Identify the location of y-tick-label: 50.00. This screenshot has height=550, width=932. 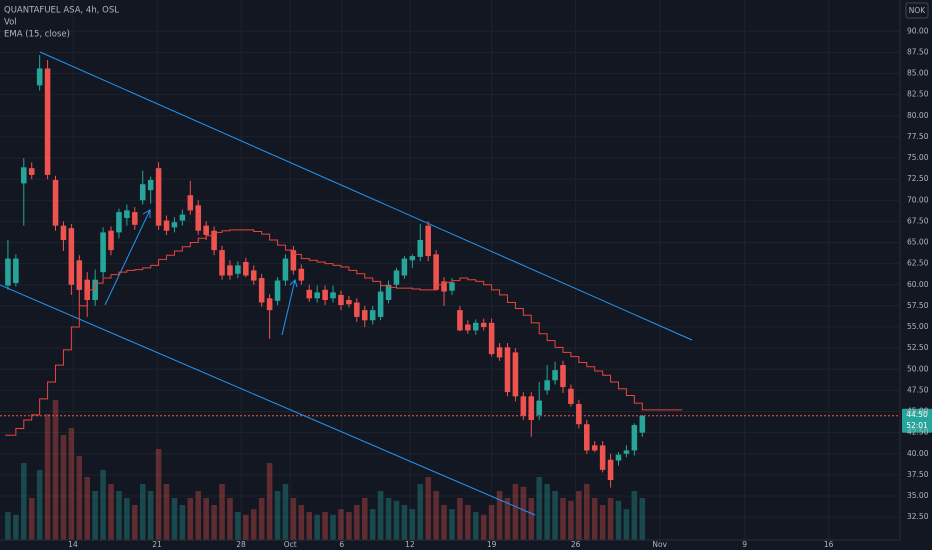
(918, 368).